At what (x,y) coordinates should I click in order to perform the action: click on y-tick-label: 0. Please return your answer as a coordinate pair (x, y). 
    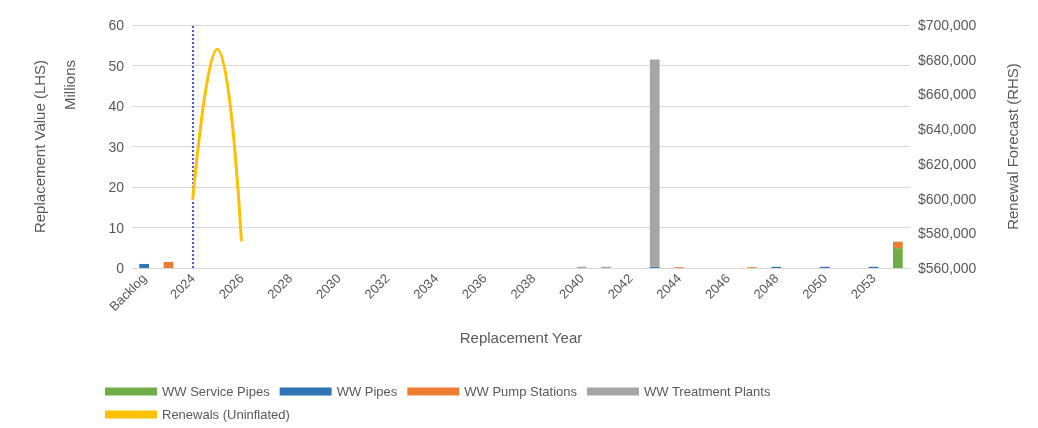
    Looking at the image, I should click on (120, 268).